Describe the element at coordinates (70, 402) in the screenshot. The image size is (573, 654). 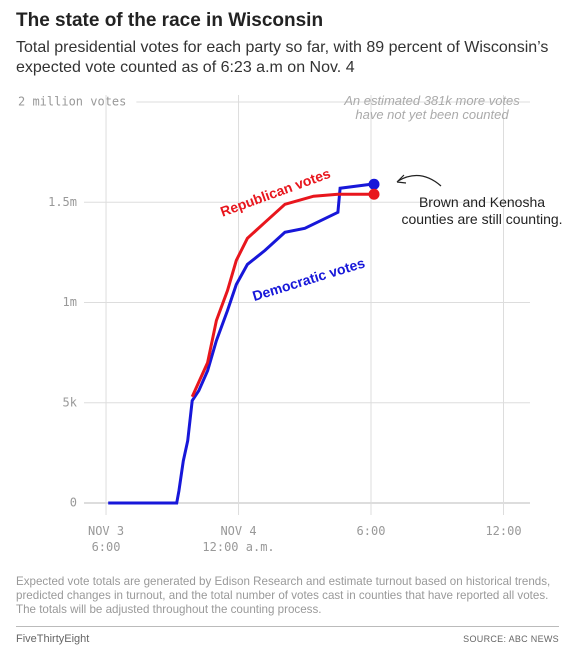
I see `y-tick-label: 5k` at that location.